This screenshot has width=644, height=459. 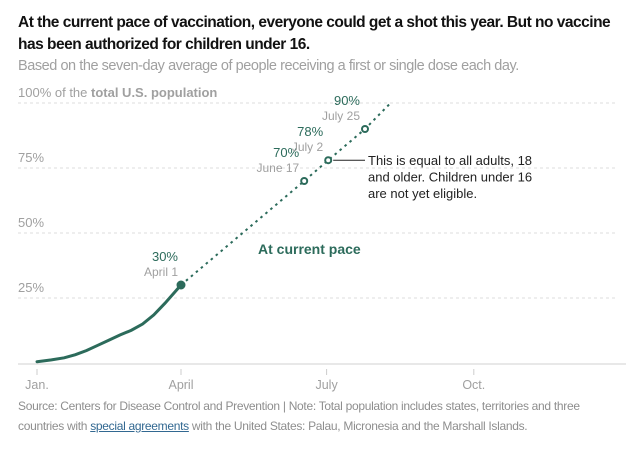 I want to click on marker-percent: 70%, so click(x=286, y=152).